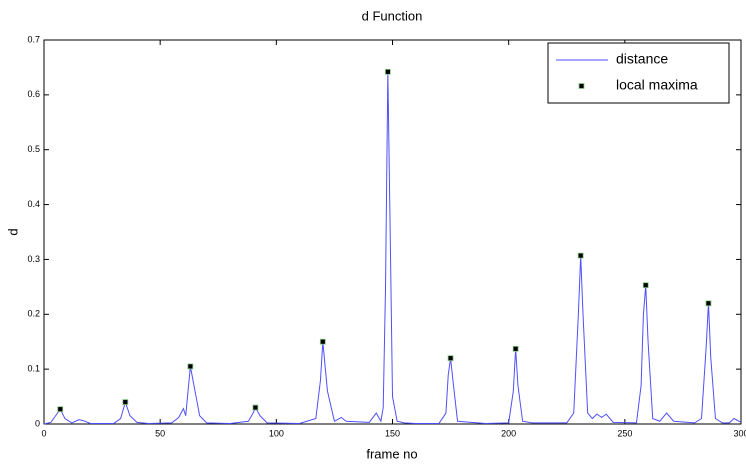 The width and height of the screenshot is (746, 464). I want to click on y-tick-label: 0.6, so click(33, 94).